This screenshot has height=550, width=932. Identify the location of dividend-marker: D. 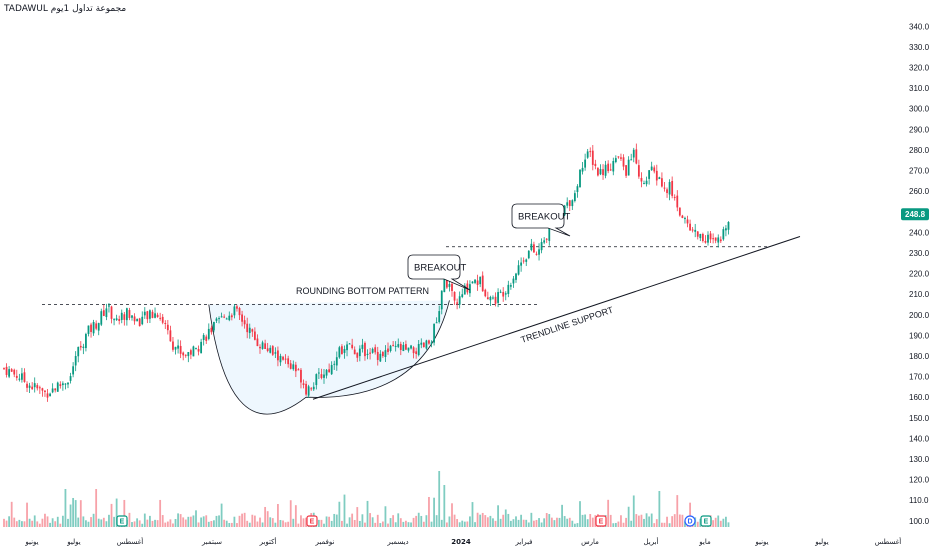
(690, 521).